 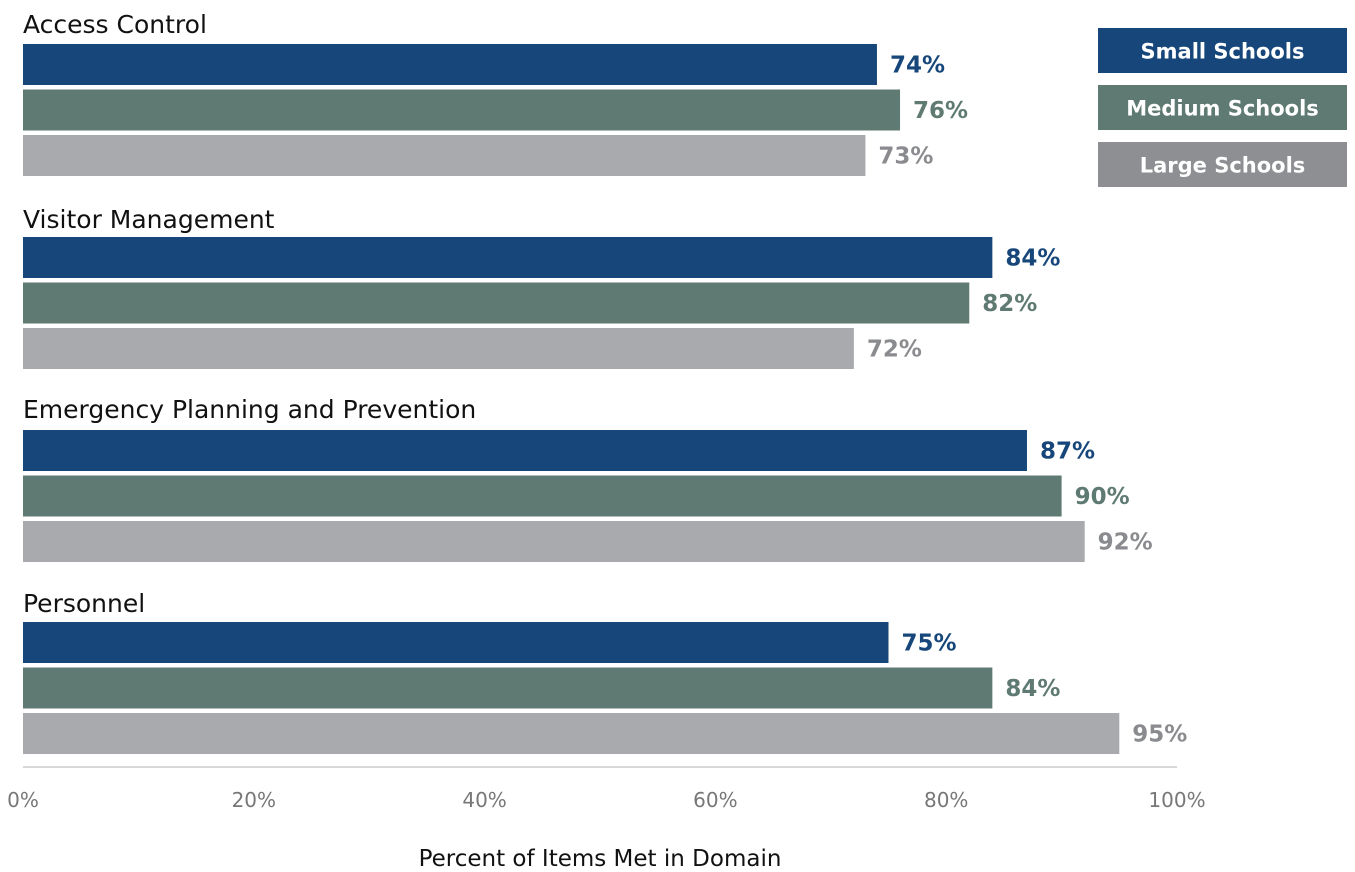 I want to click on x-tick-label: 100%, so click(x=1176, y=800).